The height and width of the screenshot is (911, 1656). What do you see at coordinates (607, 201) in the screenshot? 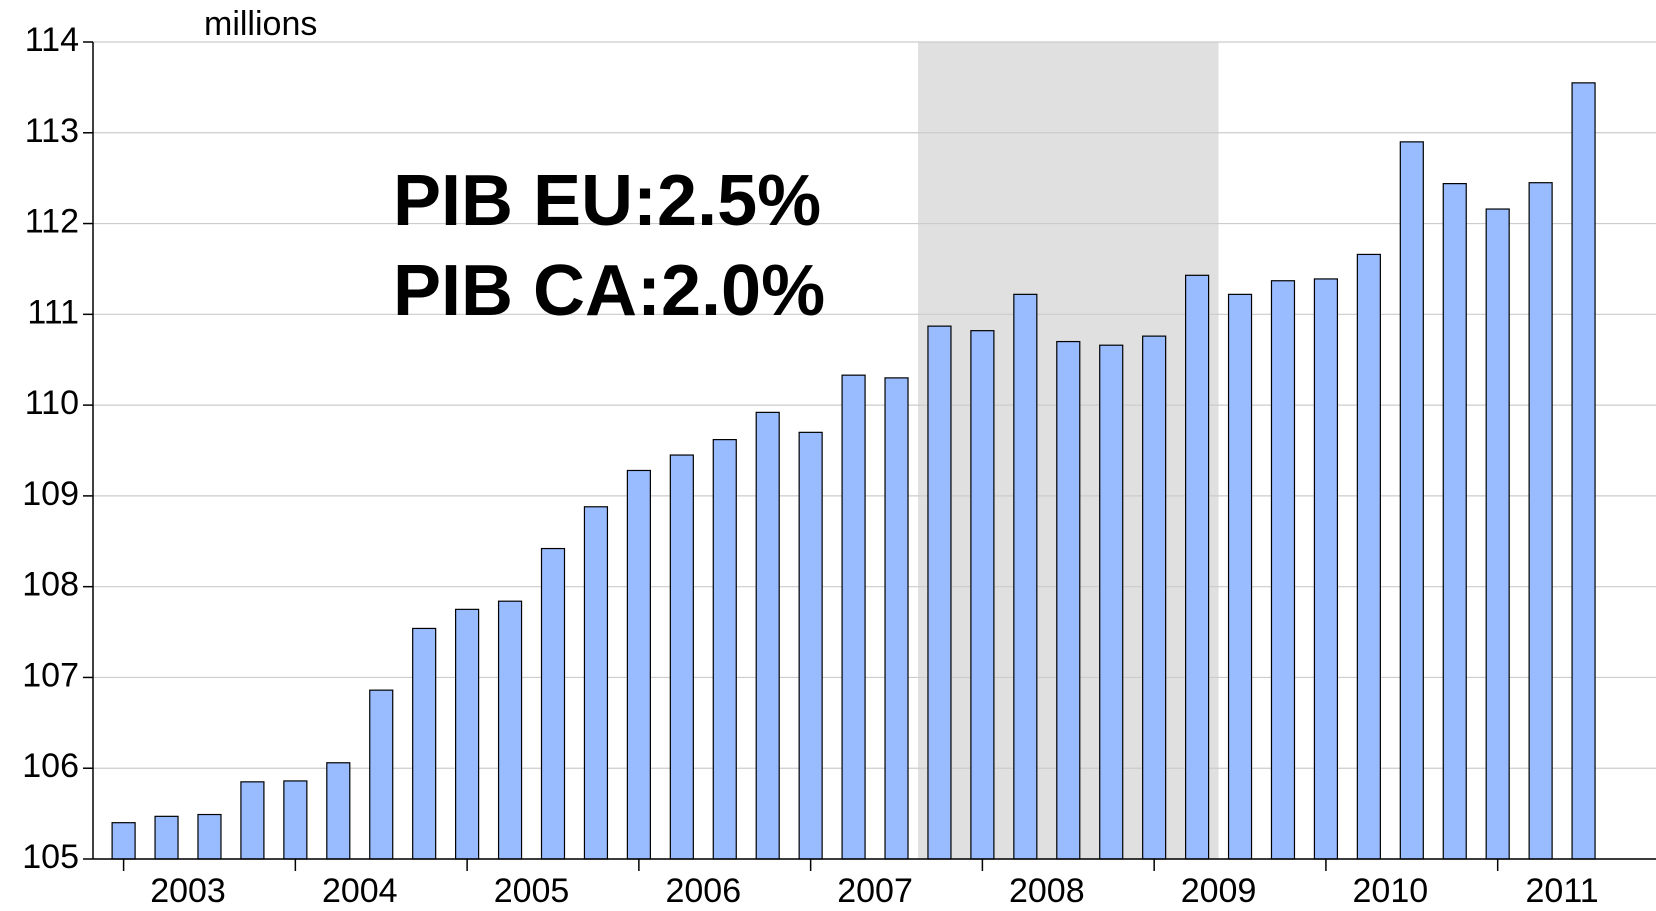
I see `annotation: PIB EU:2.5%` at bounding box center [607, 201].